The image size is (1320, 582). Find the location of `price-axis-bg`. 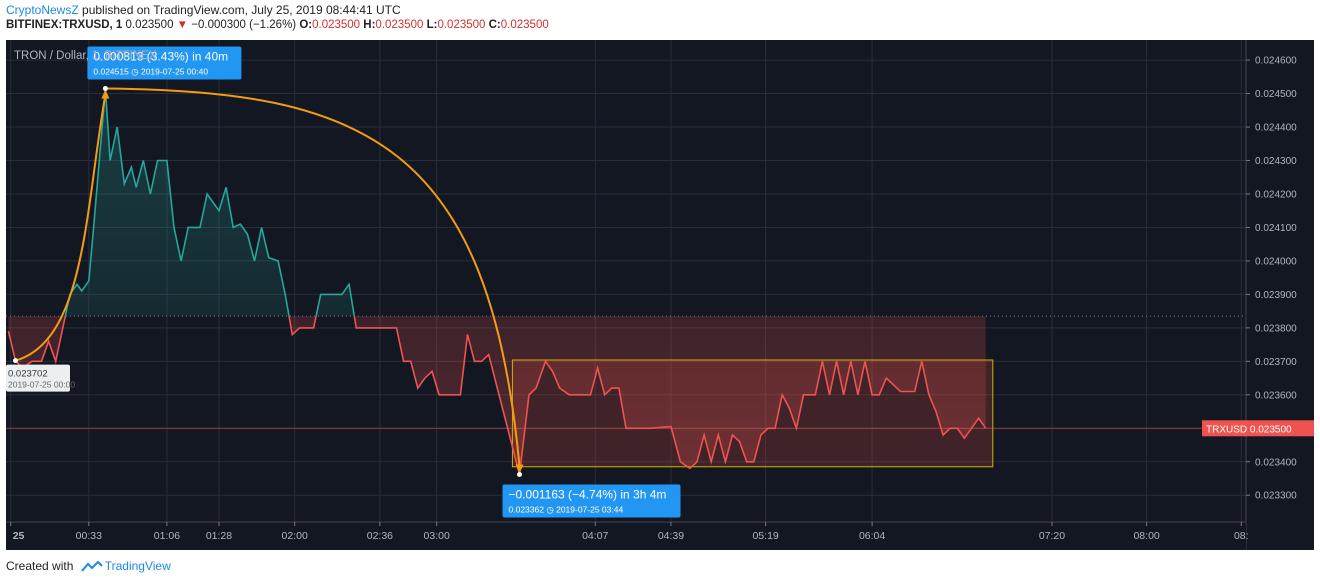

price-axis-bg is located at coordinates (1280, 295).